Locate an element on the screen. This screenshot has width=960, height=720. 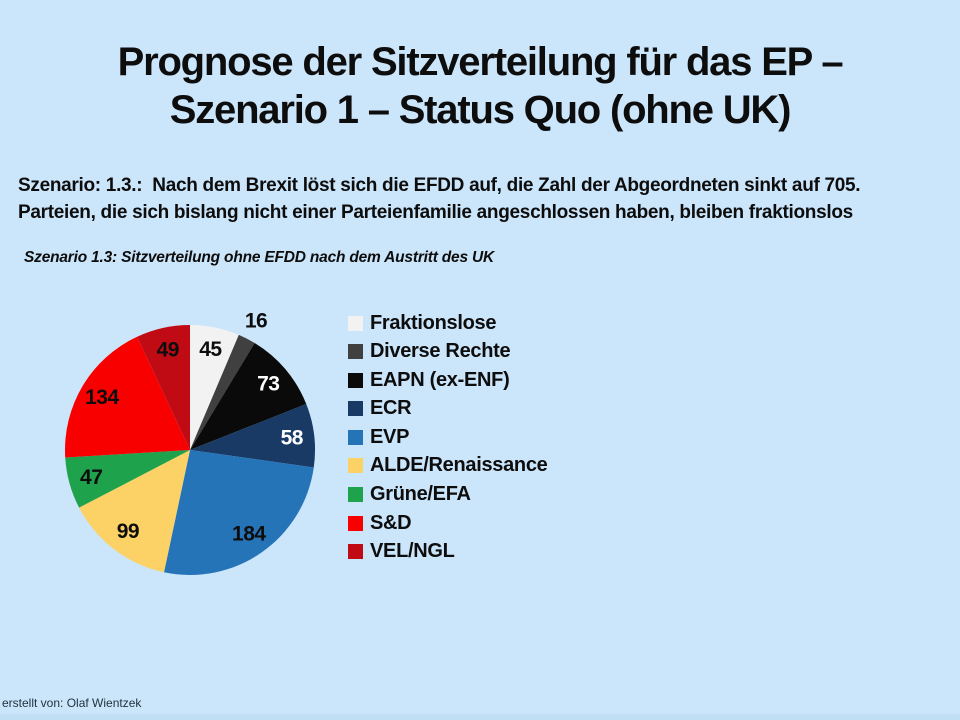
pie-value-label: 184 is located at coordinates (249, 534).